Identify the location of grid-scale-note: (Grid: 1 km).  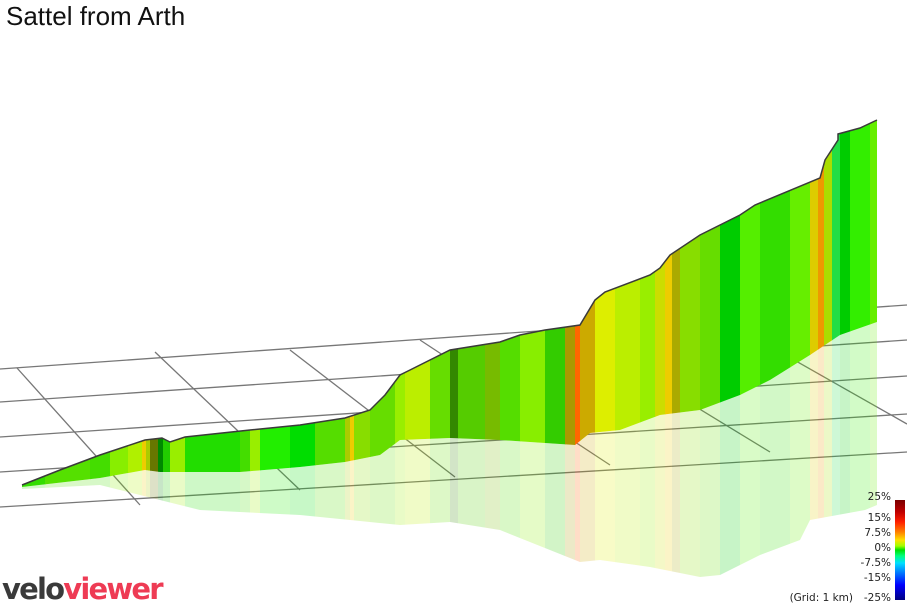
(821, 598).